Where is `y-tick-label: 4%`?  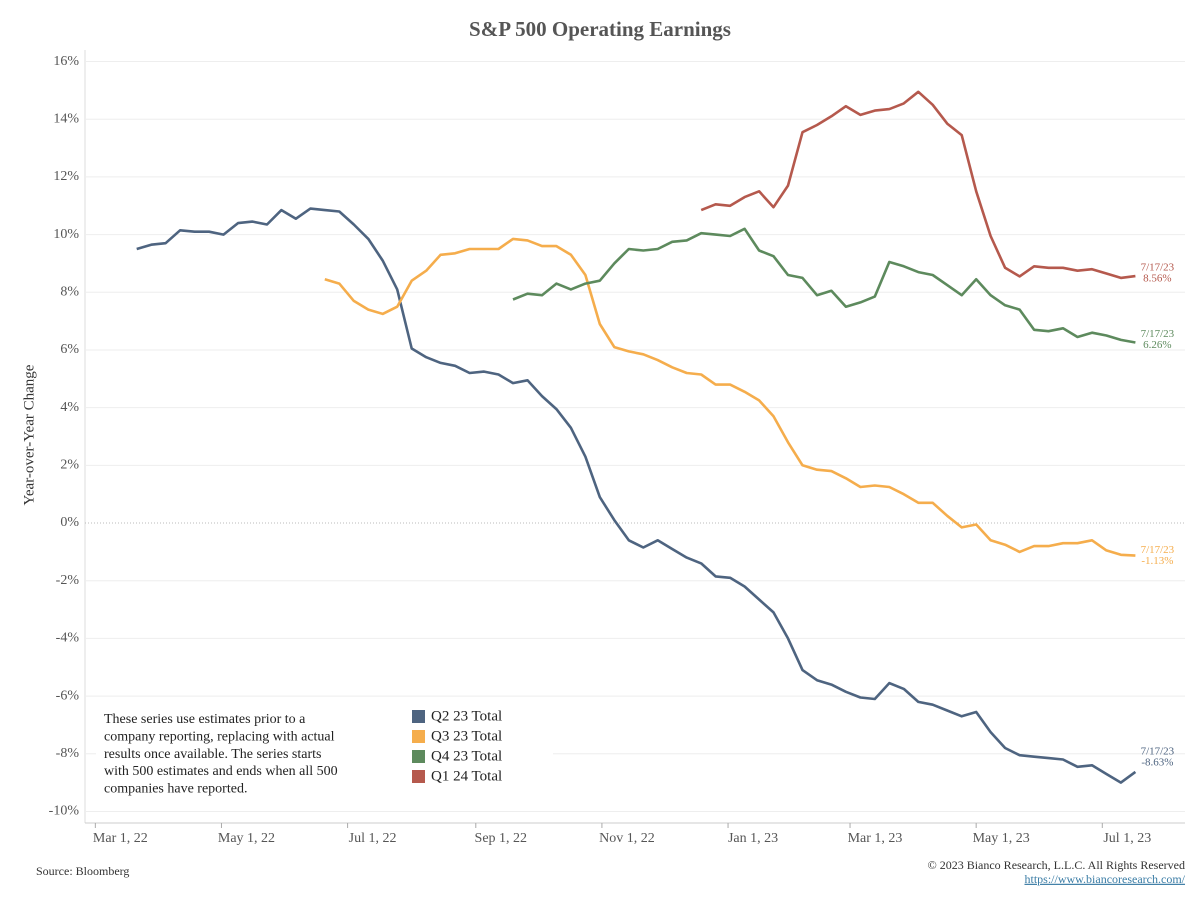
y-tick-label: 4% is located at coordinates (69, 407).